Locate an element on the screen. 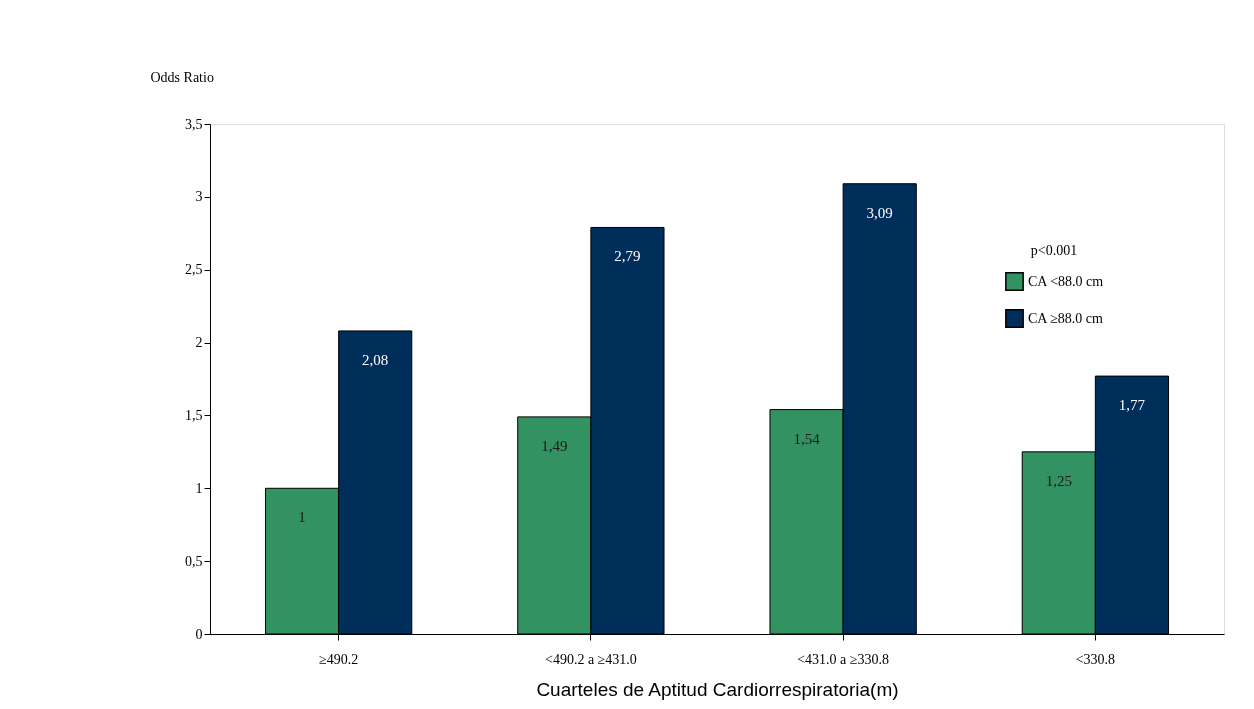  y-tick-label: 1 is located at coordinates (199, 488).